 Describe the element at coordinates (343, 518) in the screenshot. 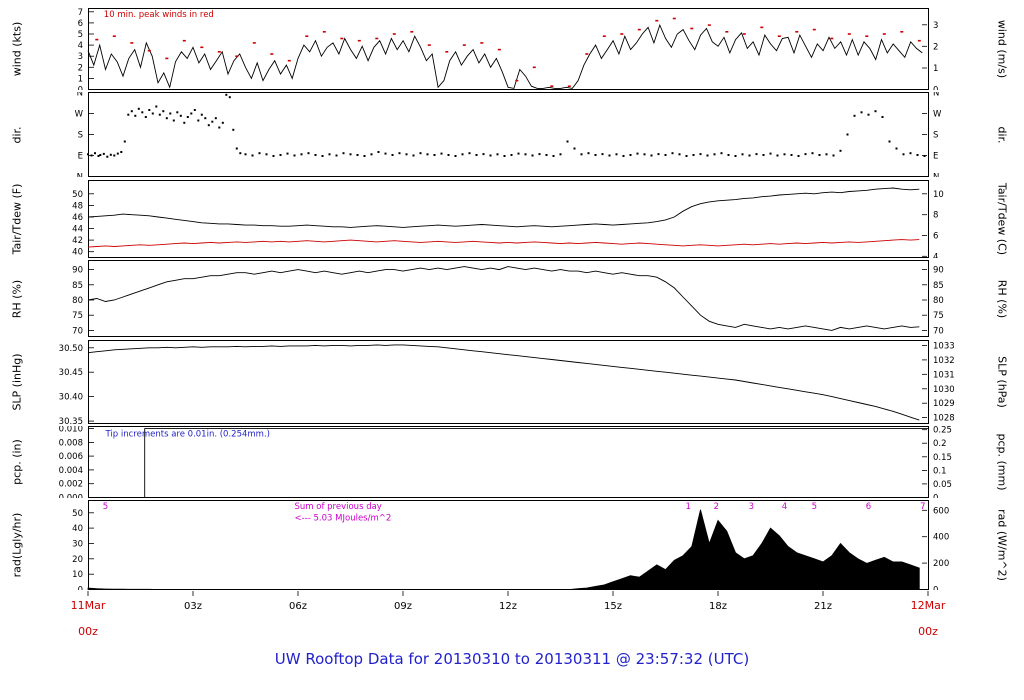

I see `svg-text: <--- 5.03 MJoules/m^2` at that location.